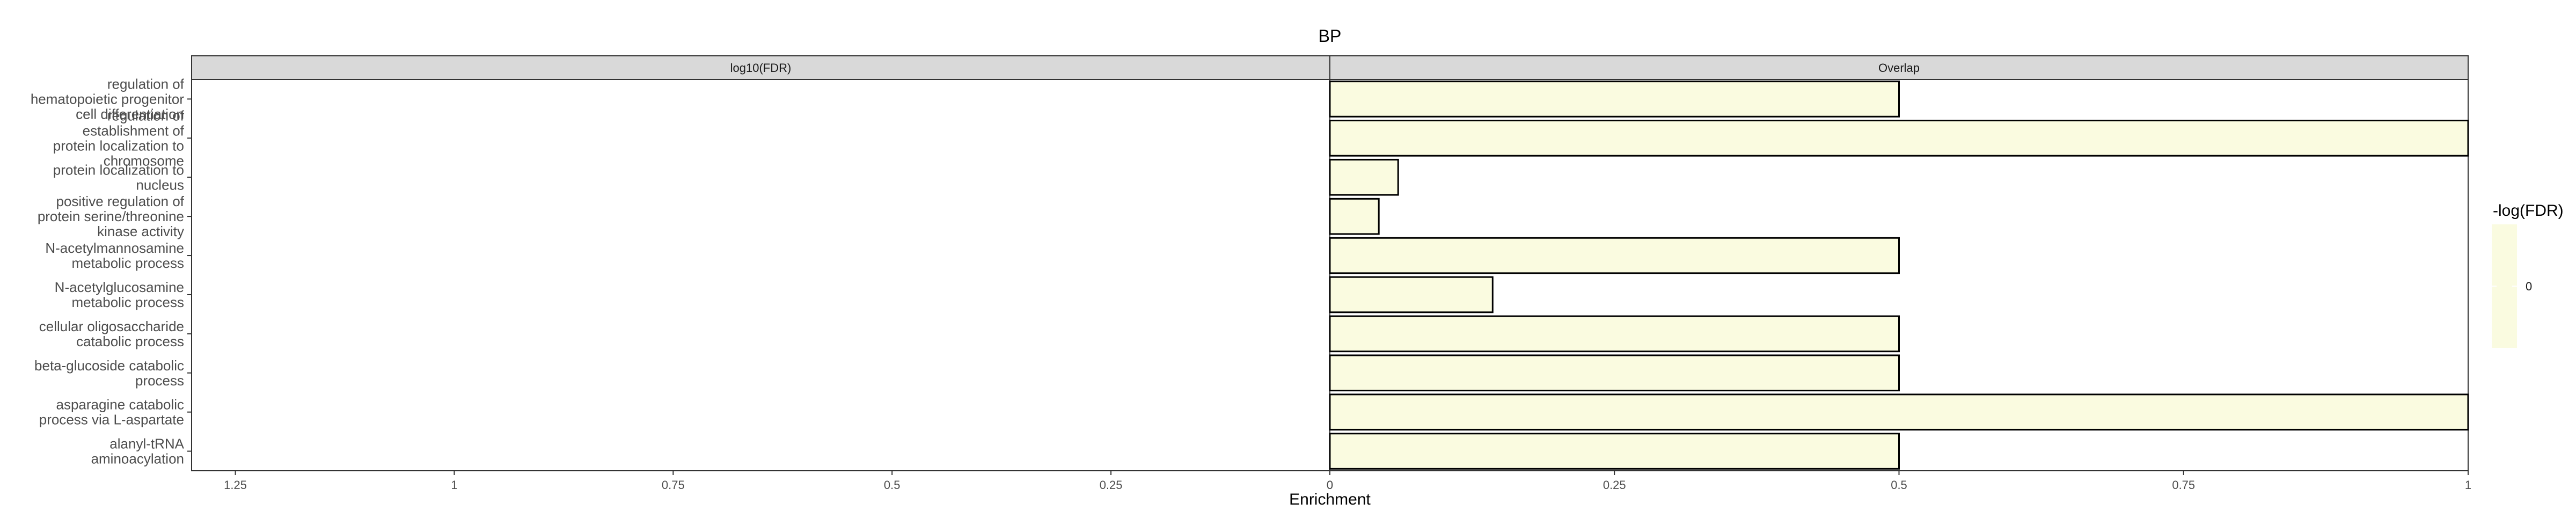 This screenshot has height=518, width=2576. Describe the element at coordinates (111, 216) in the screenshot. I see `category-label: protein serine/threonine` at that location.